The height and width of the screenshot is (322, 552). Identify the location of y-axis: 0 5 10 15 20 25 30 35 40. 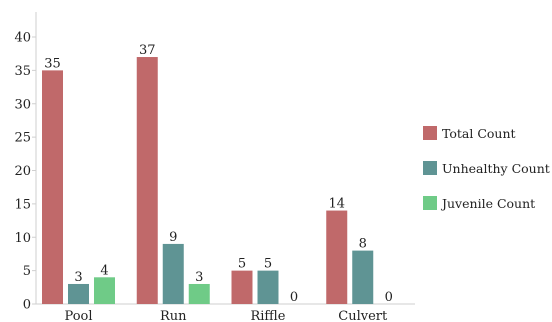
(25, 162).